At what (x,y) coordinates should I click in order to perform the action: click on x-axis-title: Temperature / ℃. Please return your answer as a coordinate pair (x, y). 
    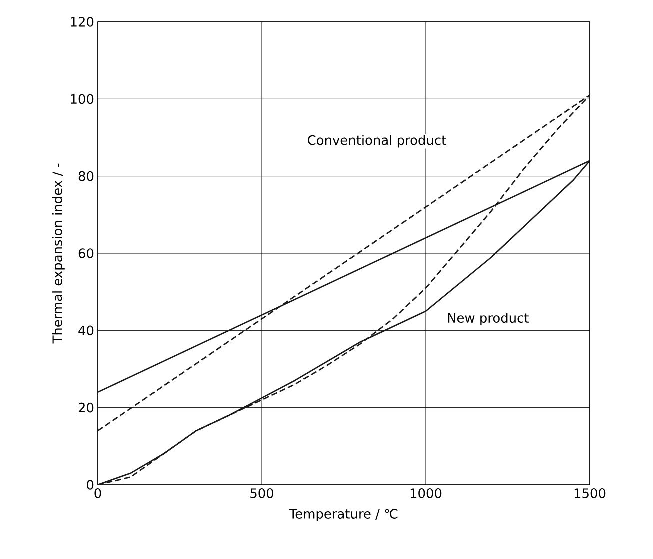
    Looking at the image, I should click on (343, 515).